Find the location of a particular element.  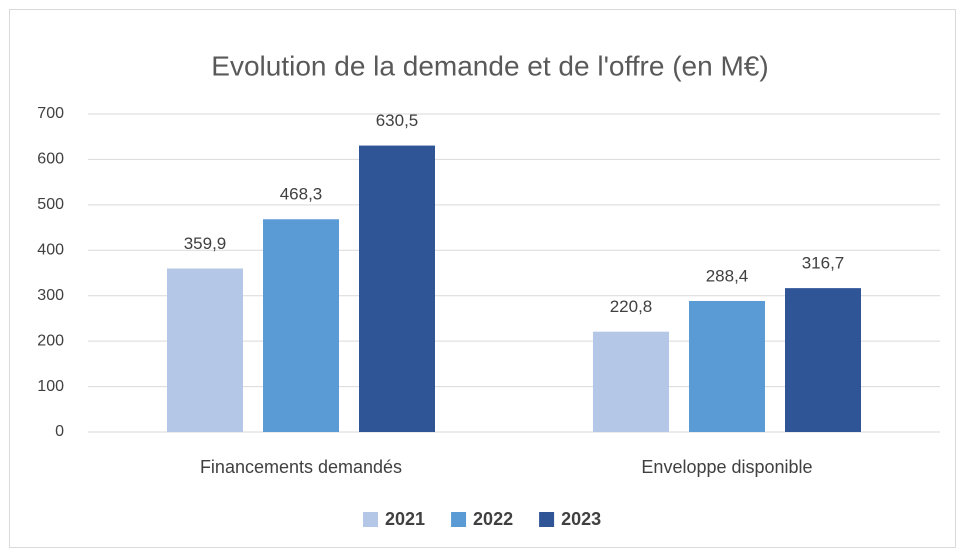

y-tick-label: 300 is located at coordinates (50, 295).